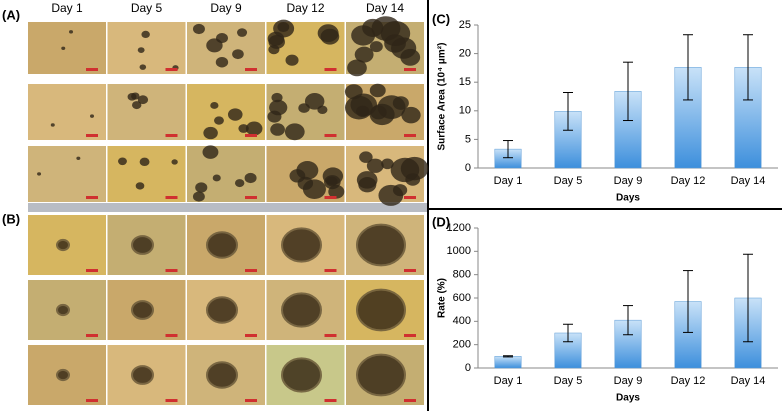 Image resolution: width=782 pixels, height=411 pixels. What do you see at coordinates (385, 8) in the screenshot?
I see `column-header: Day 14` at bounding box center [385, 8].